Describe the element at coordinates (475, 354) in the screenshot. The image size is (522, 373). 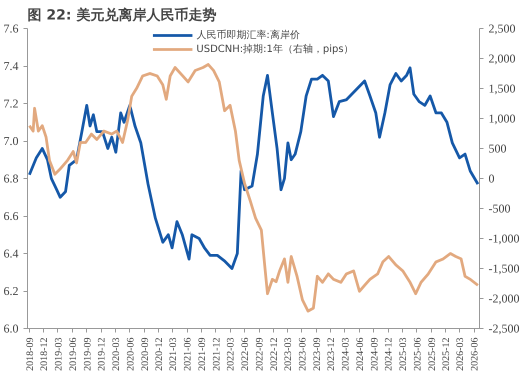
I see `x-tick-label: 2026-06` at that location.